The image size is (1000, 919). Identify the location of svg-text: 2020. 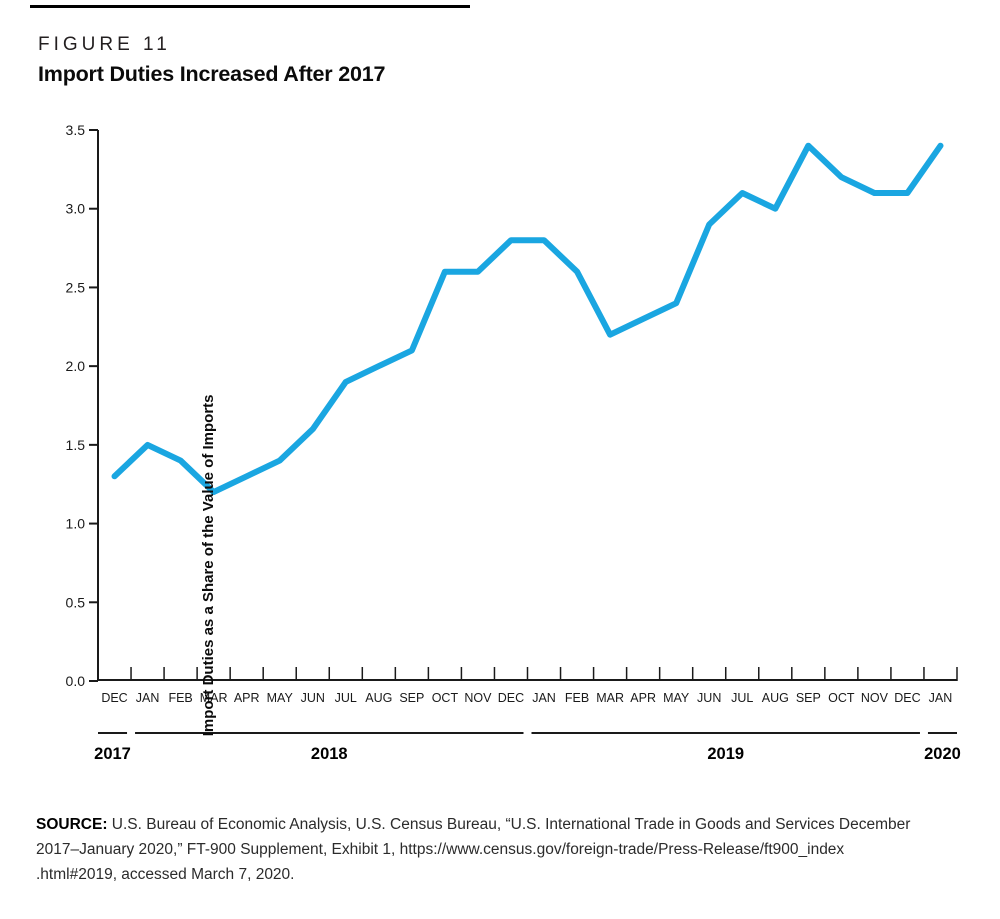
(942, 754).